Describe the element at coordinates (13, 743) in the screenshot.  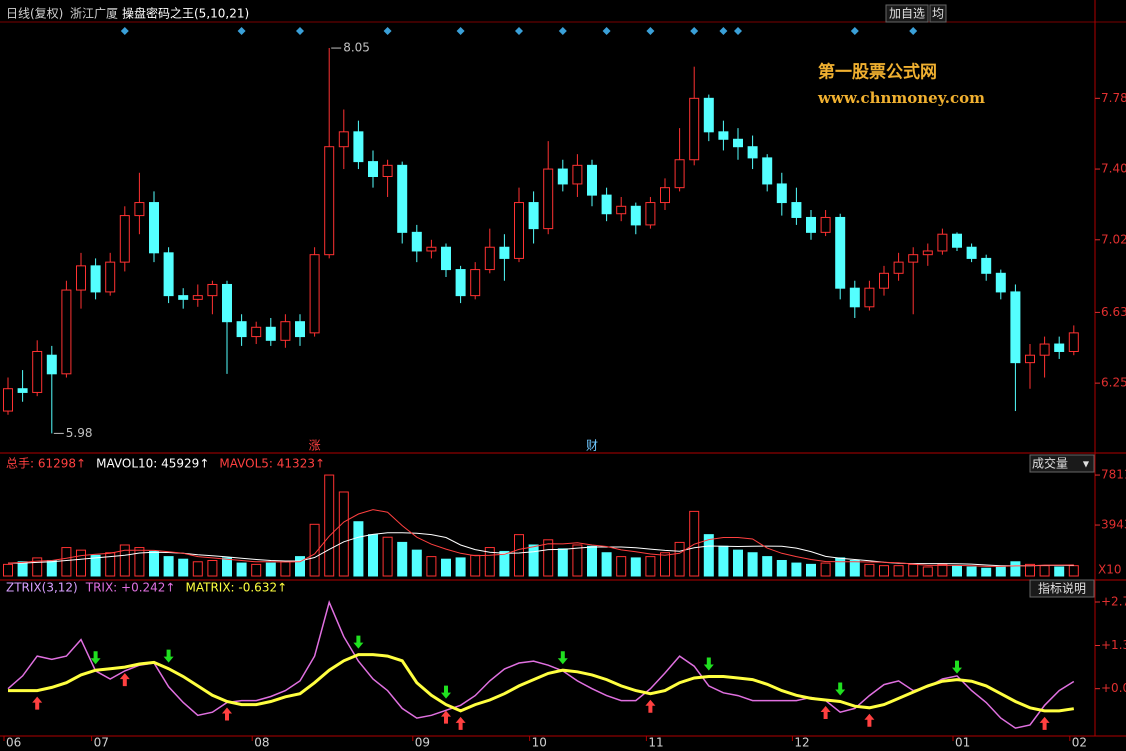
I see `x-tick-label: 06` at that location.